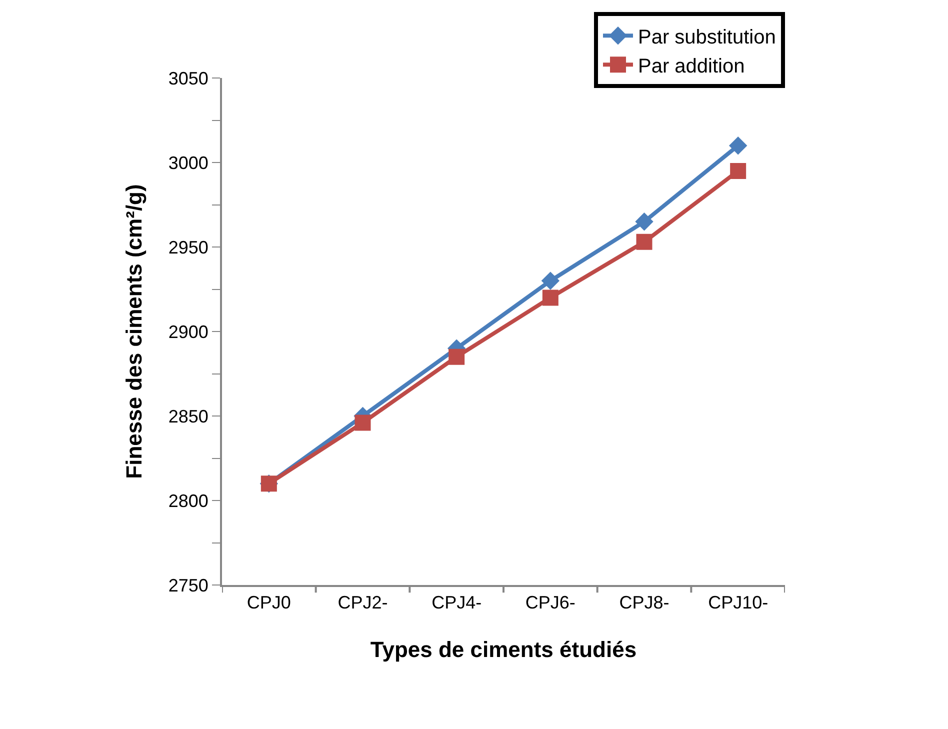  What do you see at coordinates (188, 247) in the screenshot?
I see `y-tick-label: 2950` at bounding box center [188, 247].